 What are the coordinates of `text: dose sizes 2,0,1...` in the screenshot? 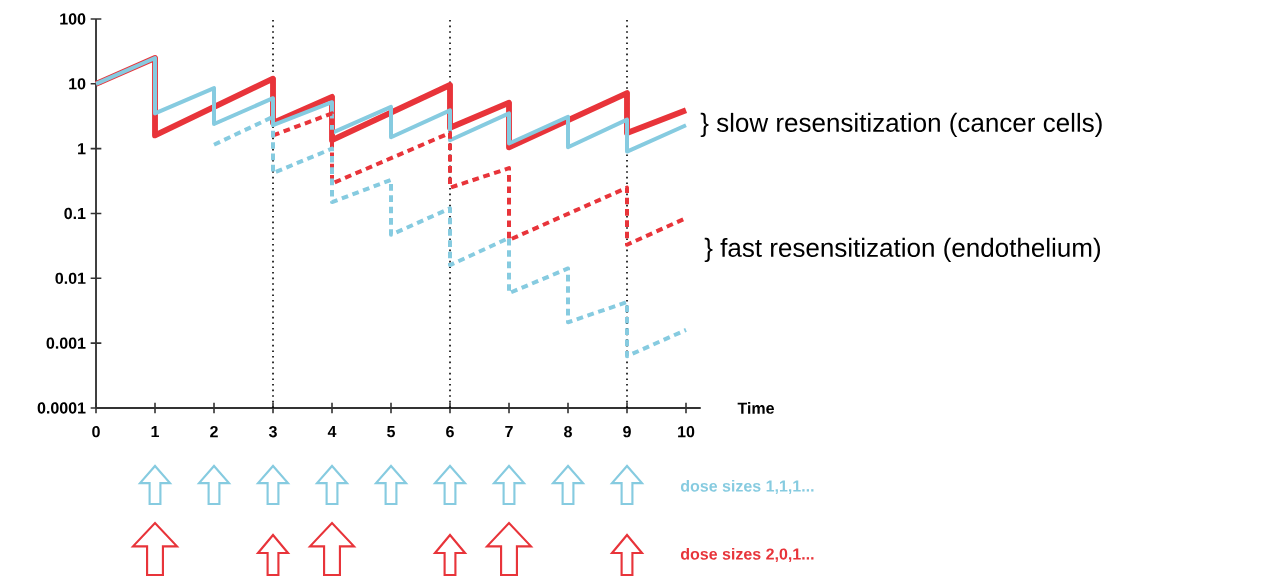 It's located at (747, 555).